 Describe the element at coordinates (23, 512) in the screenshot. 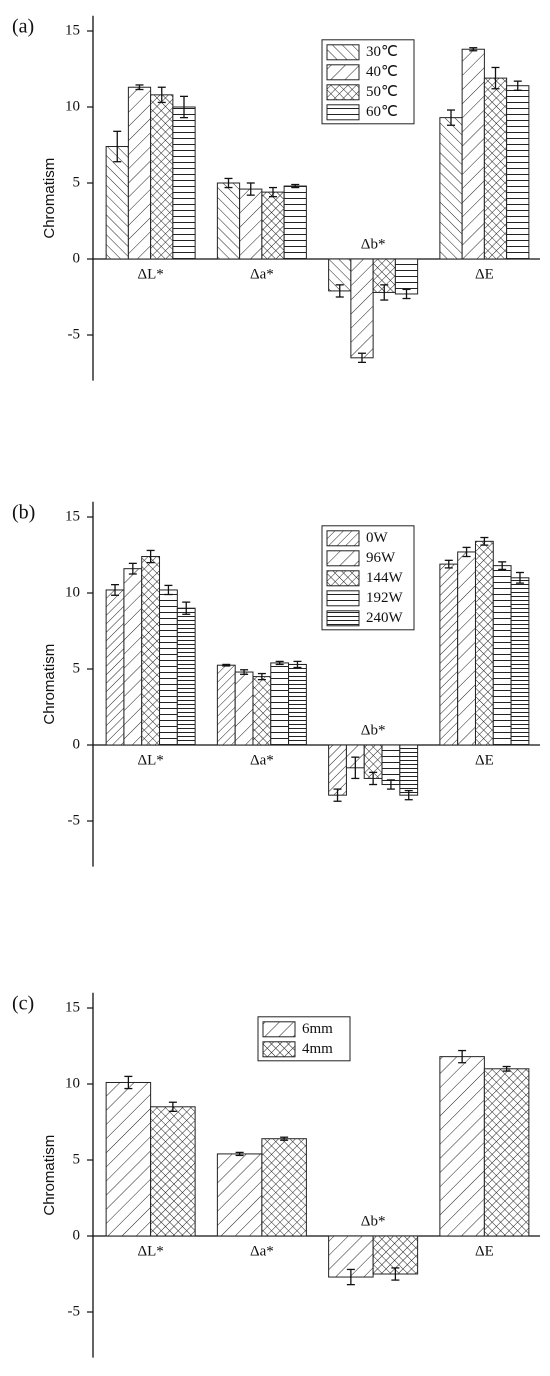

I see `panel-label: (b)` at that location.